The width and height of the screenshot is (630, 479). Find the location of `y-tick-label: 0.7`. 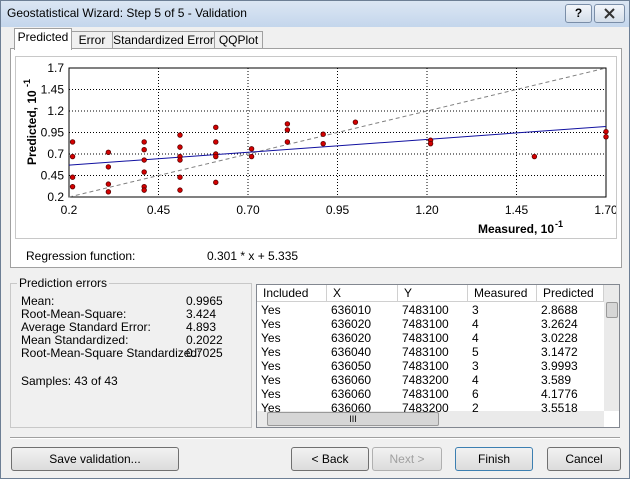

y-tick-label: 0.7 is located at coordinates (55, 154).